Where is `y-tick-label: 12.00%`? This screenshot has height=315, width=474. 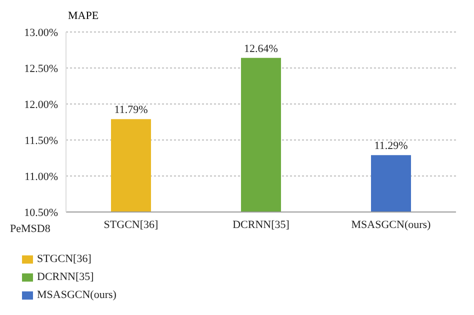
y-tick-label: 12.00% is located at coordinates (41, 104).